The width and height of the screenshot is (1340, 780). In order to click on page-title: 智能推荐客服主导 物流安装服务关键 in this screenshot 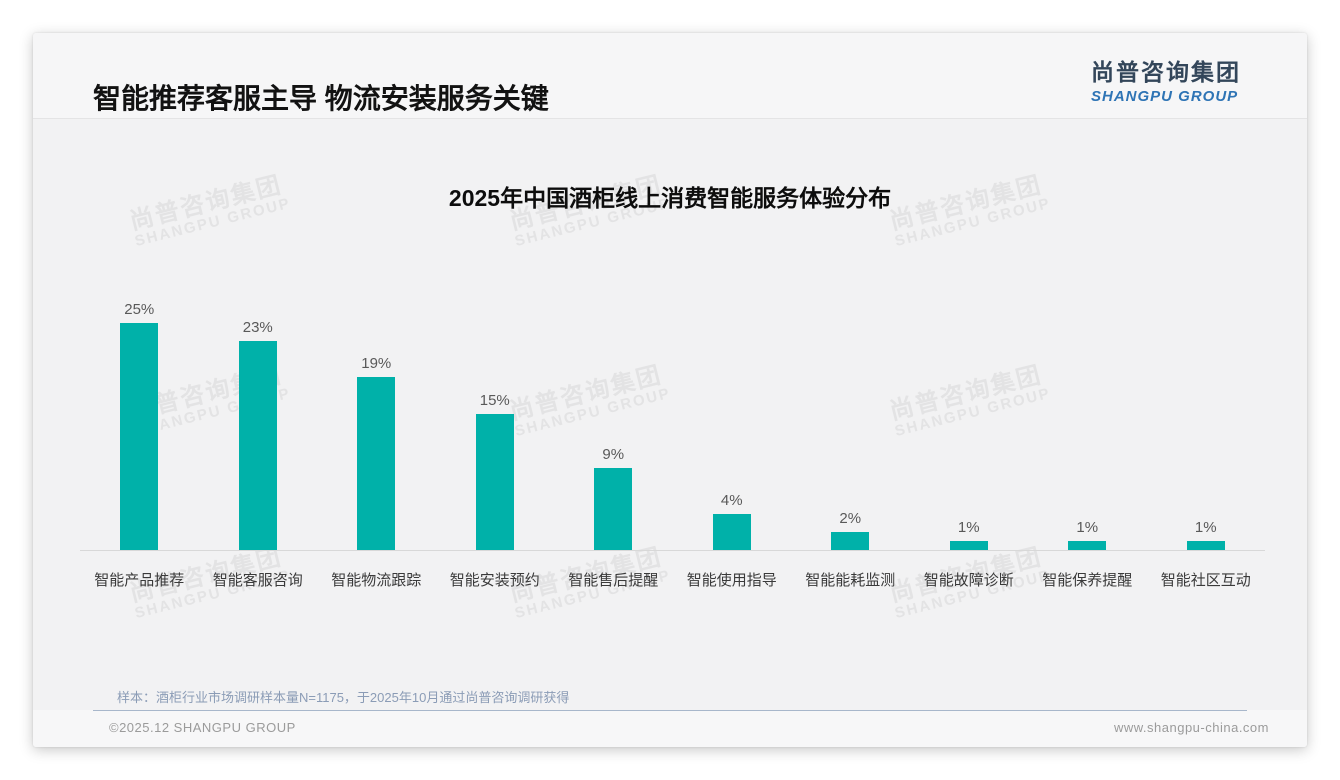, I will do `click(321, 98)`.